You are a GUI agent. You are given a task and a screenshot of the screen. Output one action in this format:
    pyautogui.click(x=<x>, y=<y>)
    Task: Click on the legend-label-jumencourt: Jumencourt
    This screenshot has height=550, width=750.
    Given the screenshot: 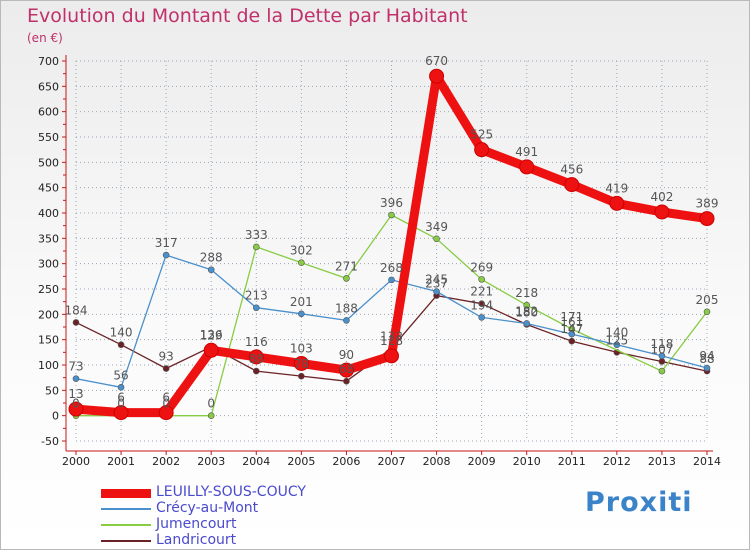 What is the action you would take?
    pyautogui.click(x=196, y=524)
    